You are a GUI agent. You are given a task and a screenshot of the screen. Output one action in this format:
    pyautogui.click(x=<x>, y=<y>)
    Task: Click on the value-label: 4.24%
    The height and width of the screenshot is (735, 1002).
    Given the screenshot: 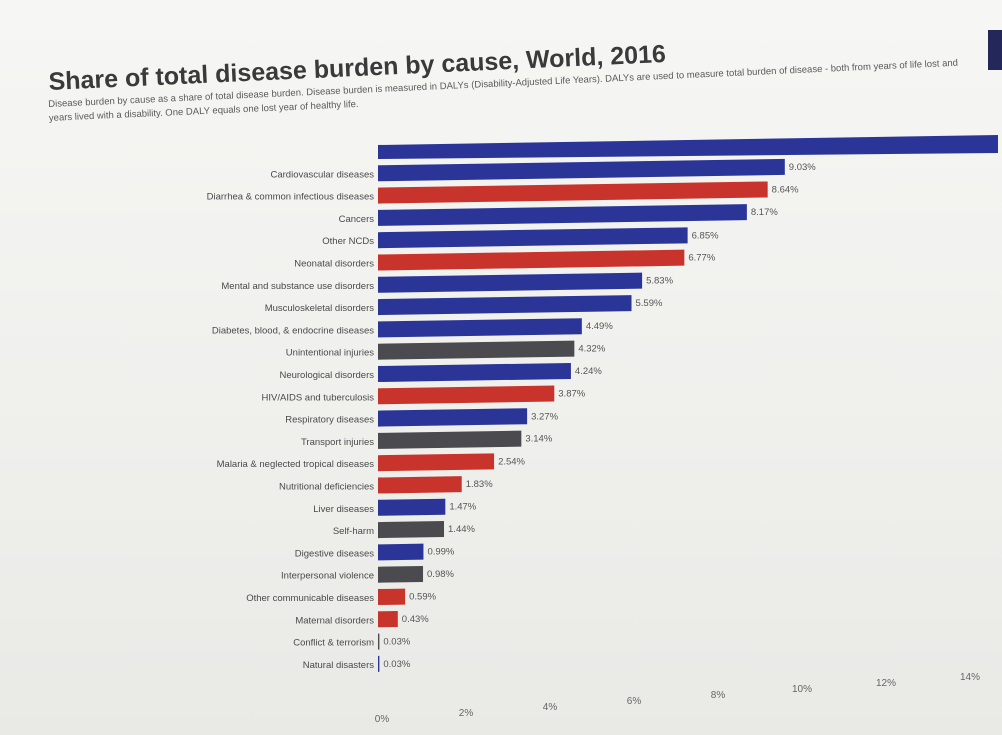 What is the action you would take?
    pyautogui.click(x=588, y=371)
    